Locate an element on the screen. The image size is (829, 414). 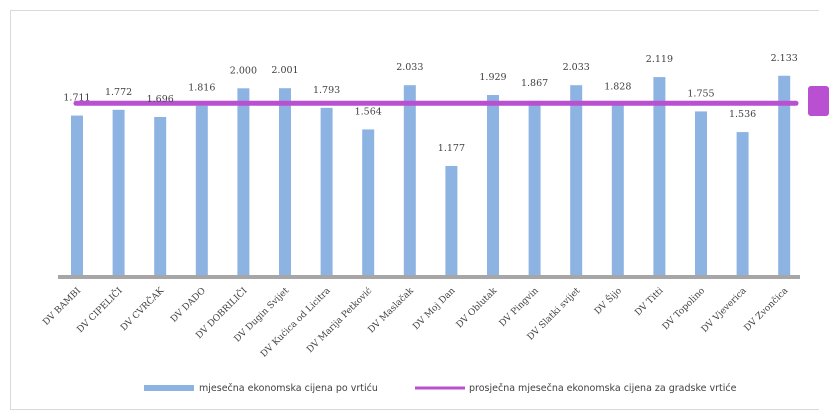
data-label: 2.000 is located at coordinates (243, 70).